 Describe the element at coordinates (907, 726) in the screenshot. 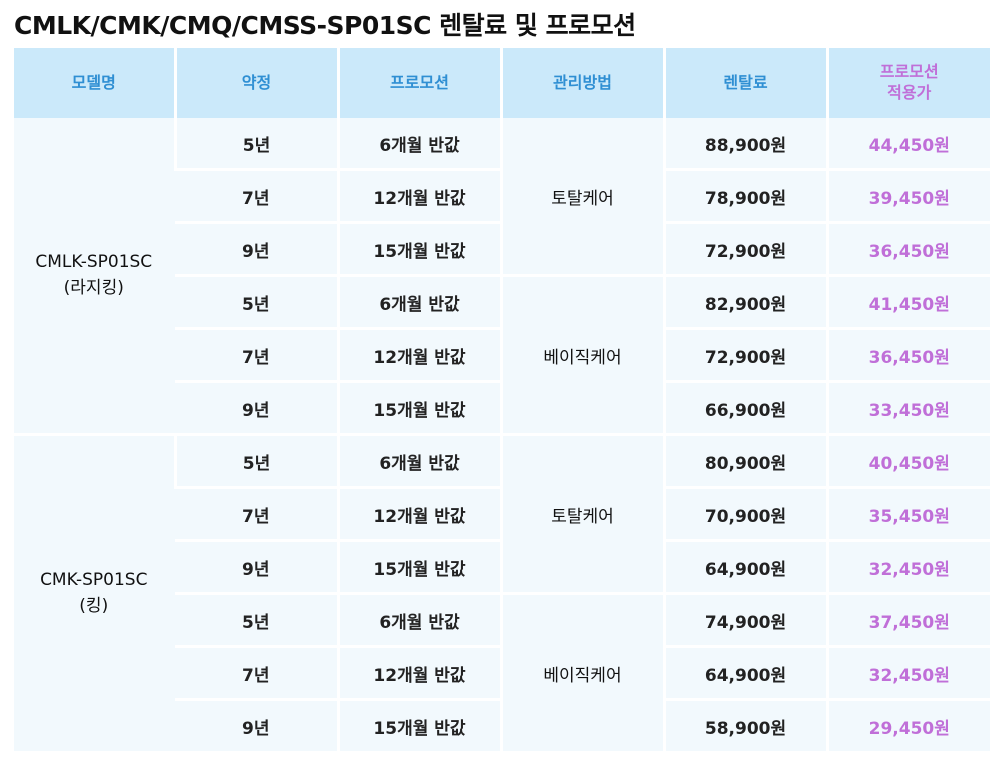

I see `final-price-cell: 29,450원` at that location.